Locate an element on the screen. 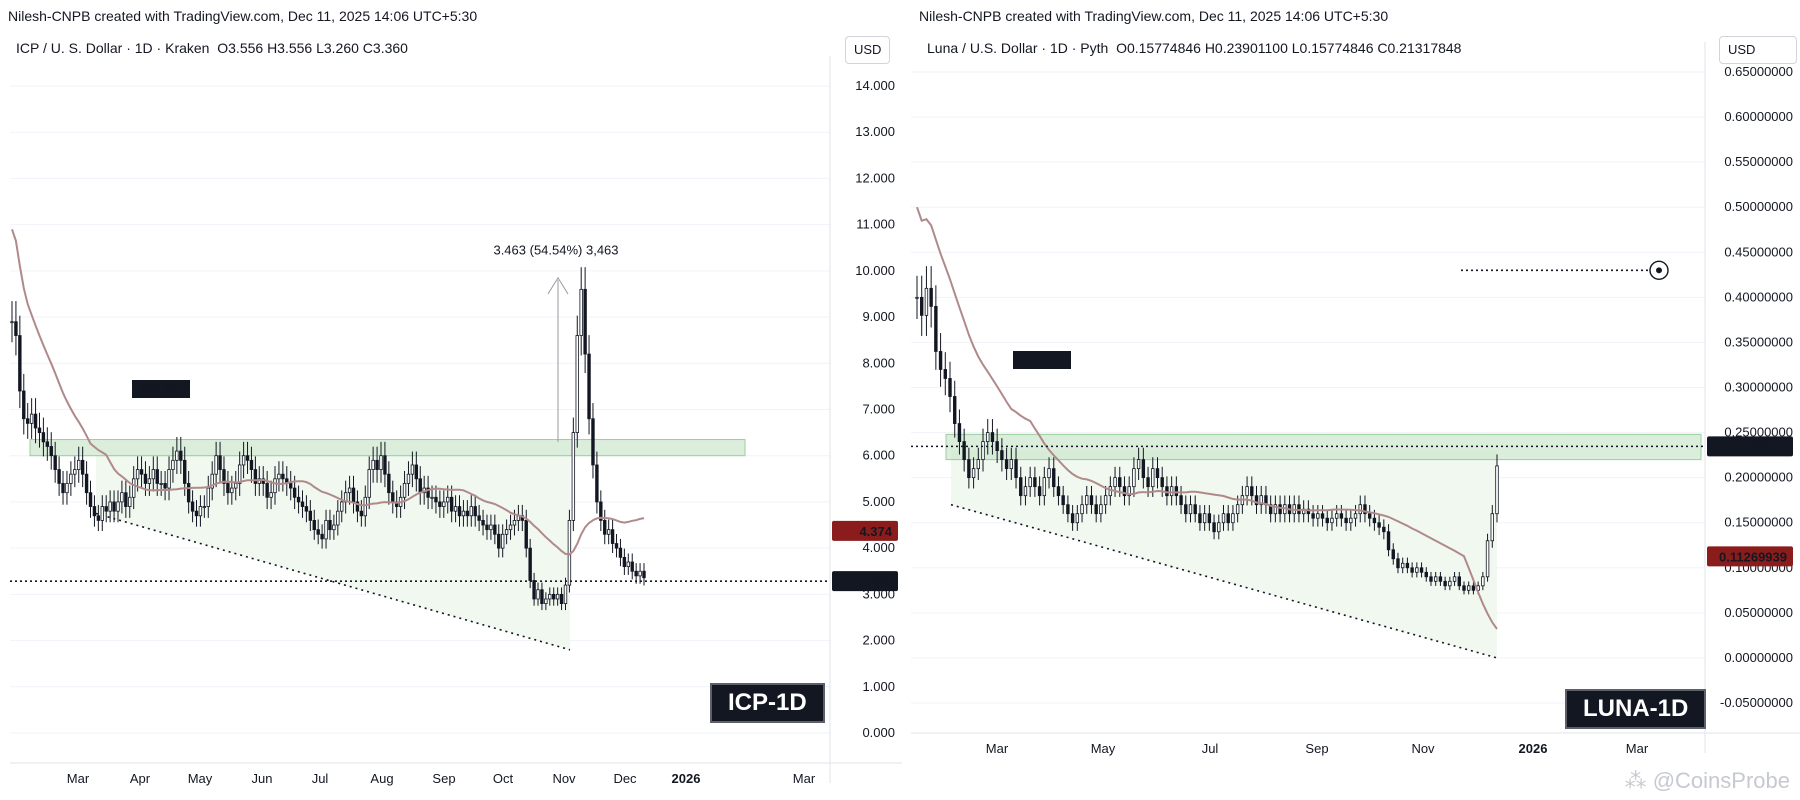 The height and width of the screenshot is (800, 1800). last-price-tag-text: 0.23468940 is located at coordinates (1752, 446).